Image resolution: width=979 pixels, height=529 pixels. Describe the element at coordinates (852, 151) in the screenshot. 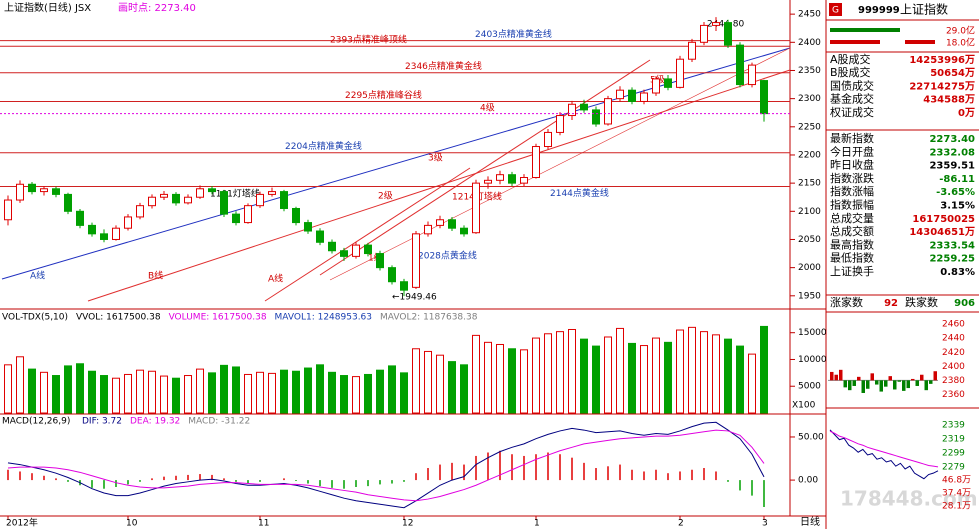

I see `row-label: 今日开盘` at that location.